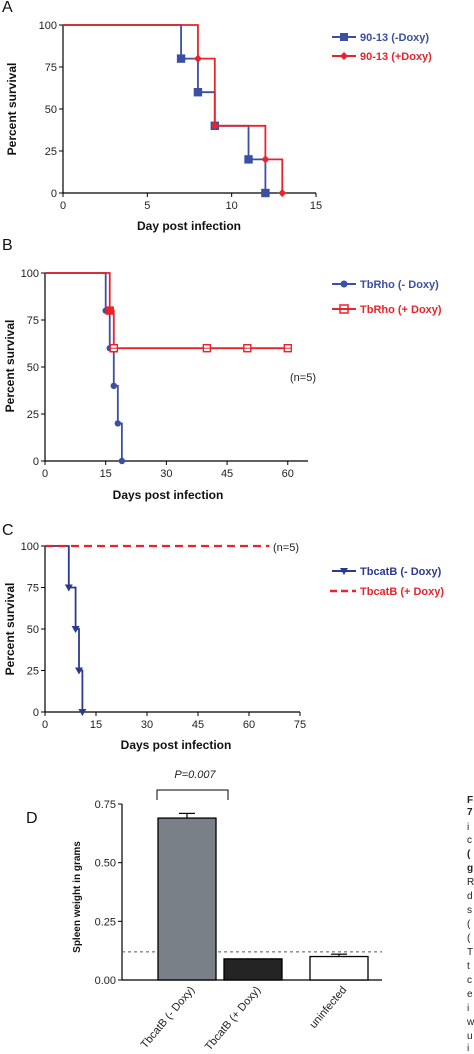 The image size is (474, 1054). Describe the element at coordinates (470, 812) in the screenshot. I see `caption-fragment: 7` at that location.